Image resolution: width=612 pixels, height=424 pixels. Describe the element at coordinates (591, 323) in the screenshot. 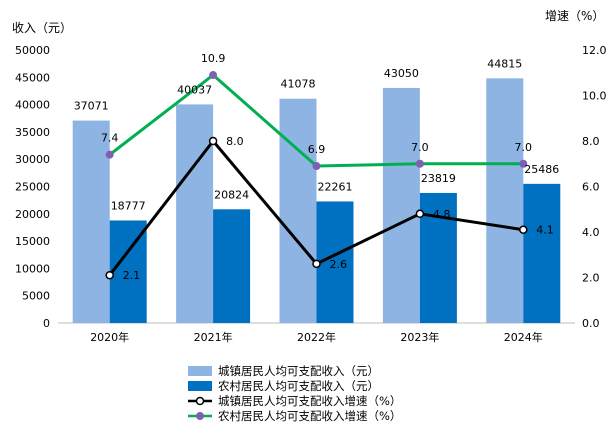

I see `y-right-tick-label: 0.0` at that location.